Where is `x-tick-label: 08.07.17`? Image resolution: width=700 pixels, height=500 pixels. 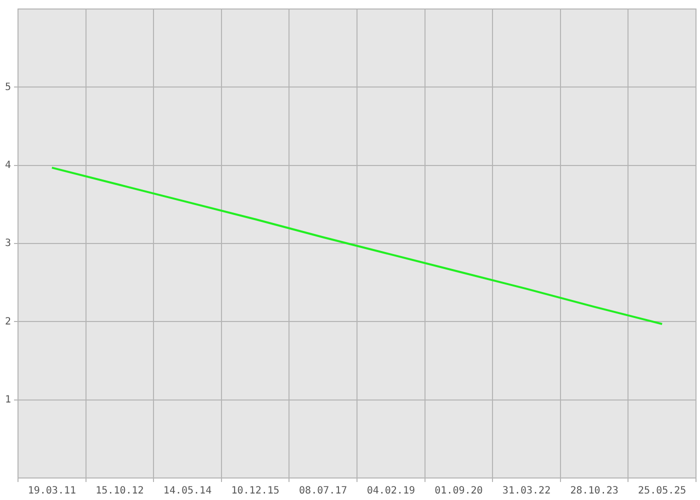 x-tick-label: 08.07.17 is located at coordinates (323, 491).